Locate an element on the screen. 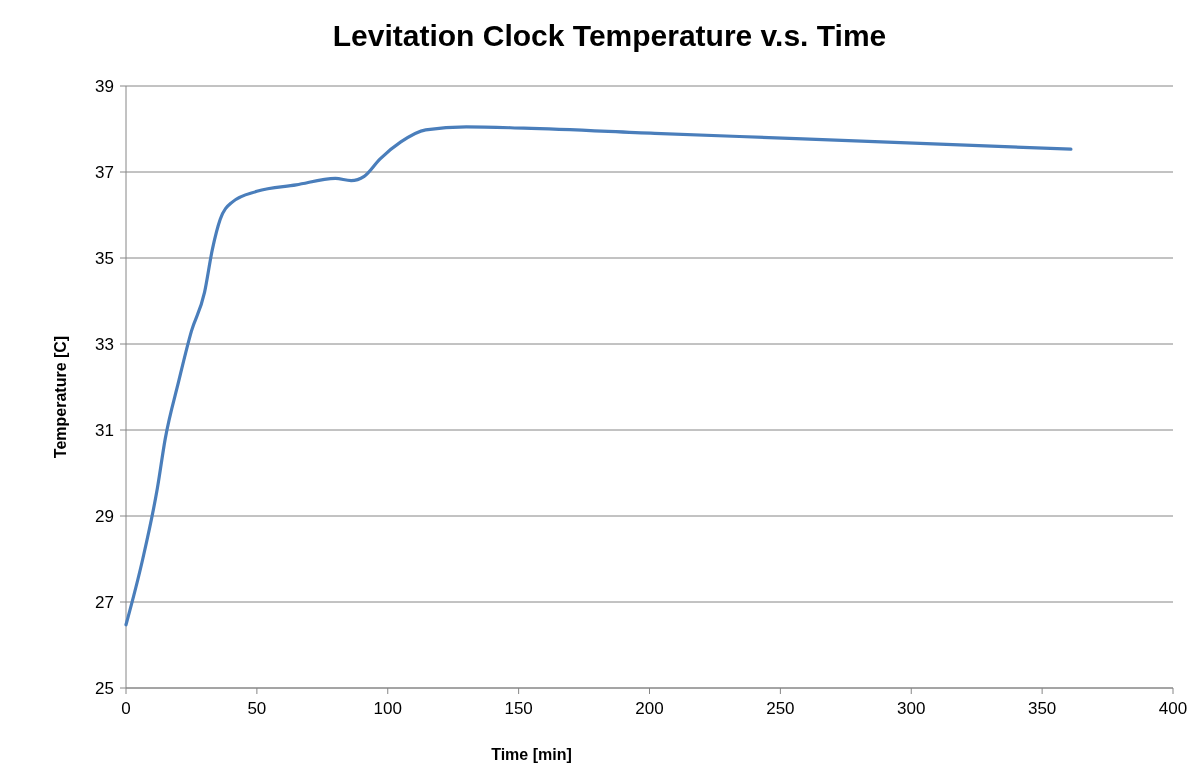  x-axis-title: Time [min] is located at coordinates (531, 754).